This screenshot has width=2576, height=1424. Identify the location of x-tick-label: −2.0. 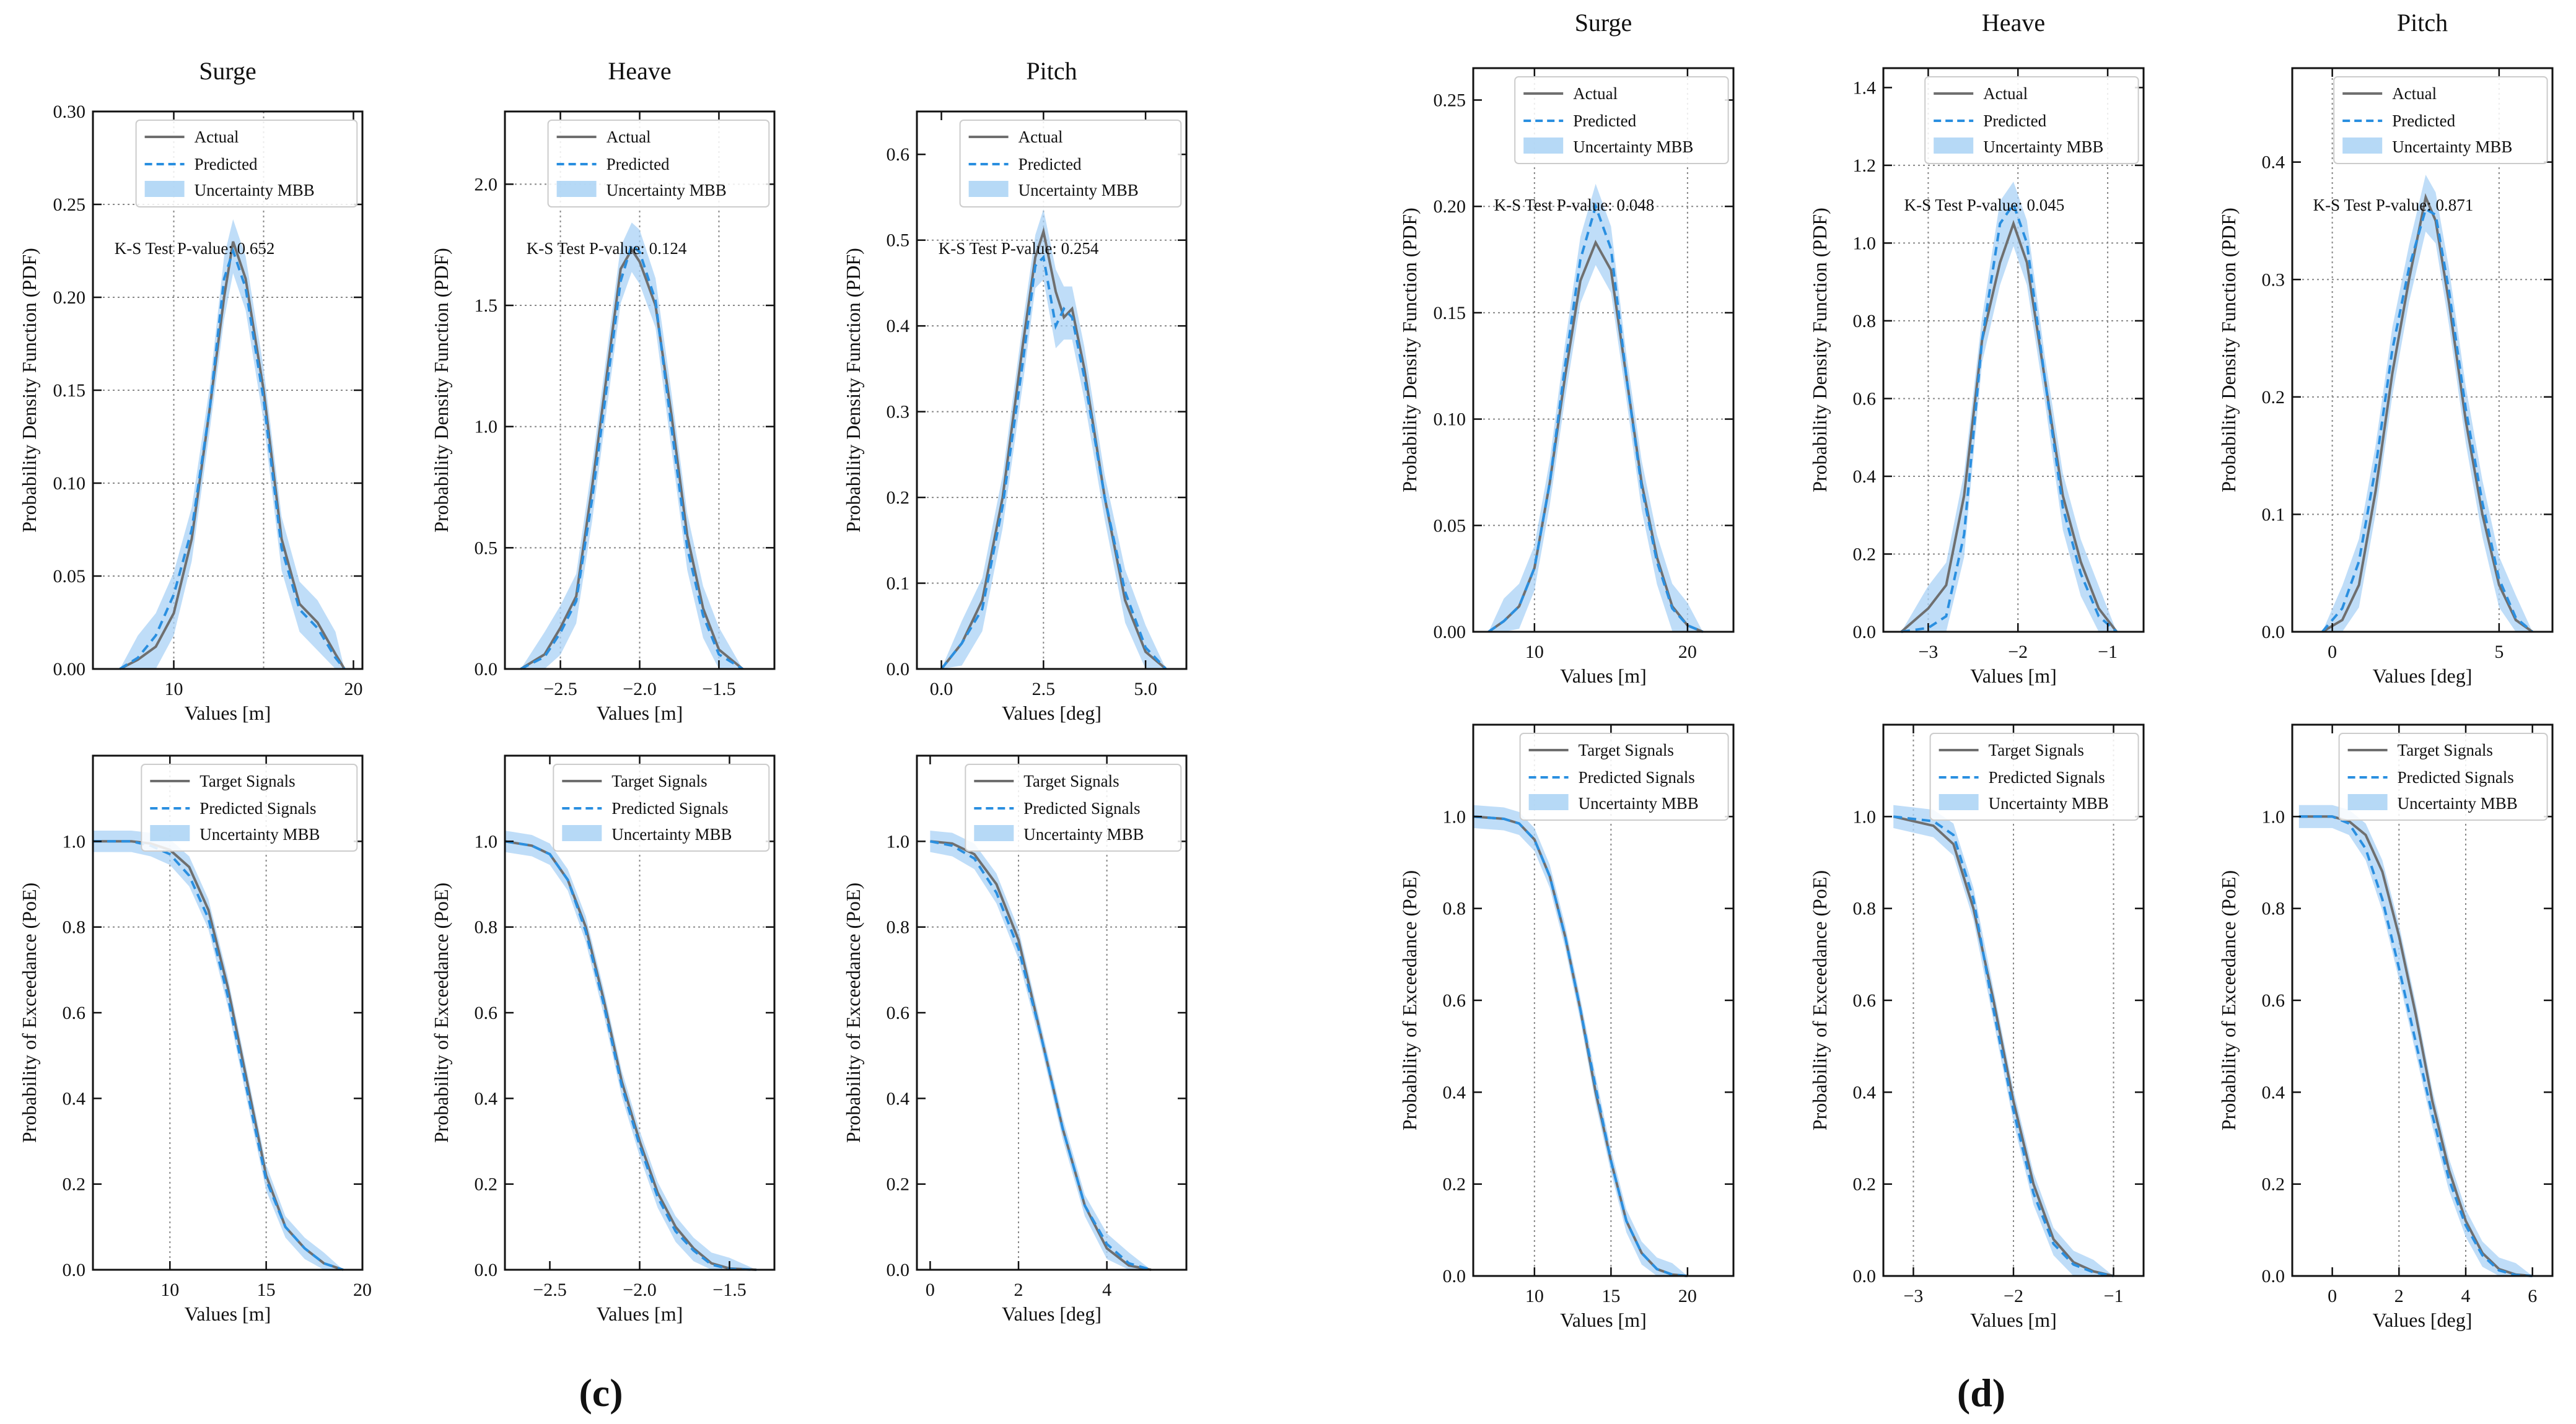
(639, 1290).